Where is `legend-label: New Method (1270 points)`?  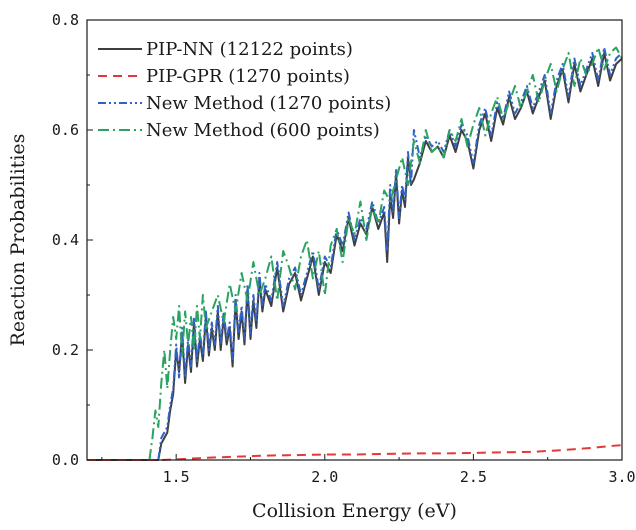
legend-label: New Method (1270 points) is located at coordinates (268, 103).